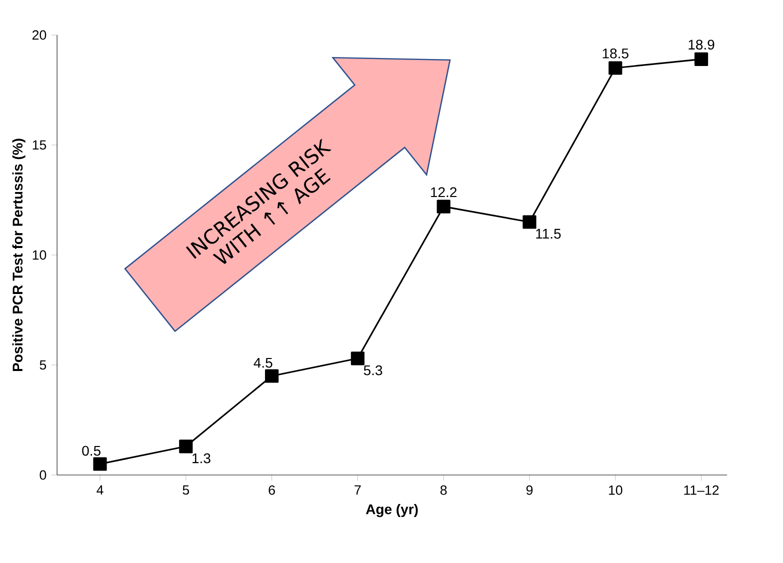 This screenshot has height=563, width=783. I want to click on data-label: 18.5, so click(615, 53).